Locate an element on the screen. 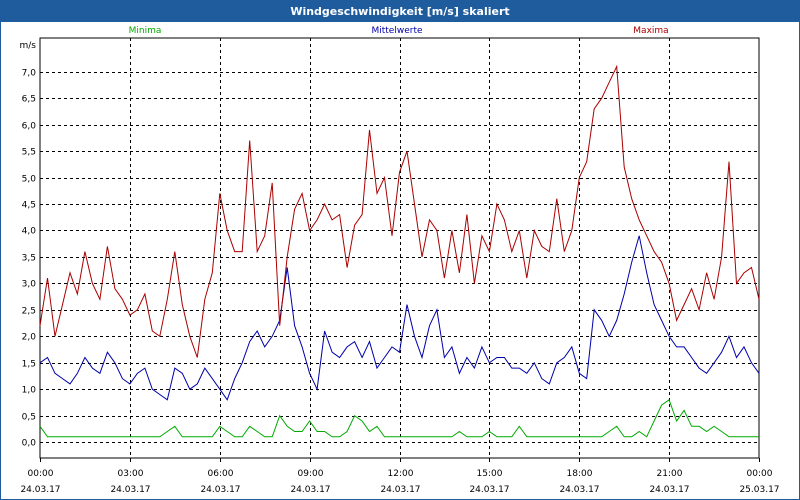  x-tick-time: 15:00 is located at coordinates (490, 474).